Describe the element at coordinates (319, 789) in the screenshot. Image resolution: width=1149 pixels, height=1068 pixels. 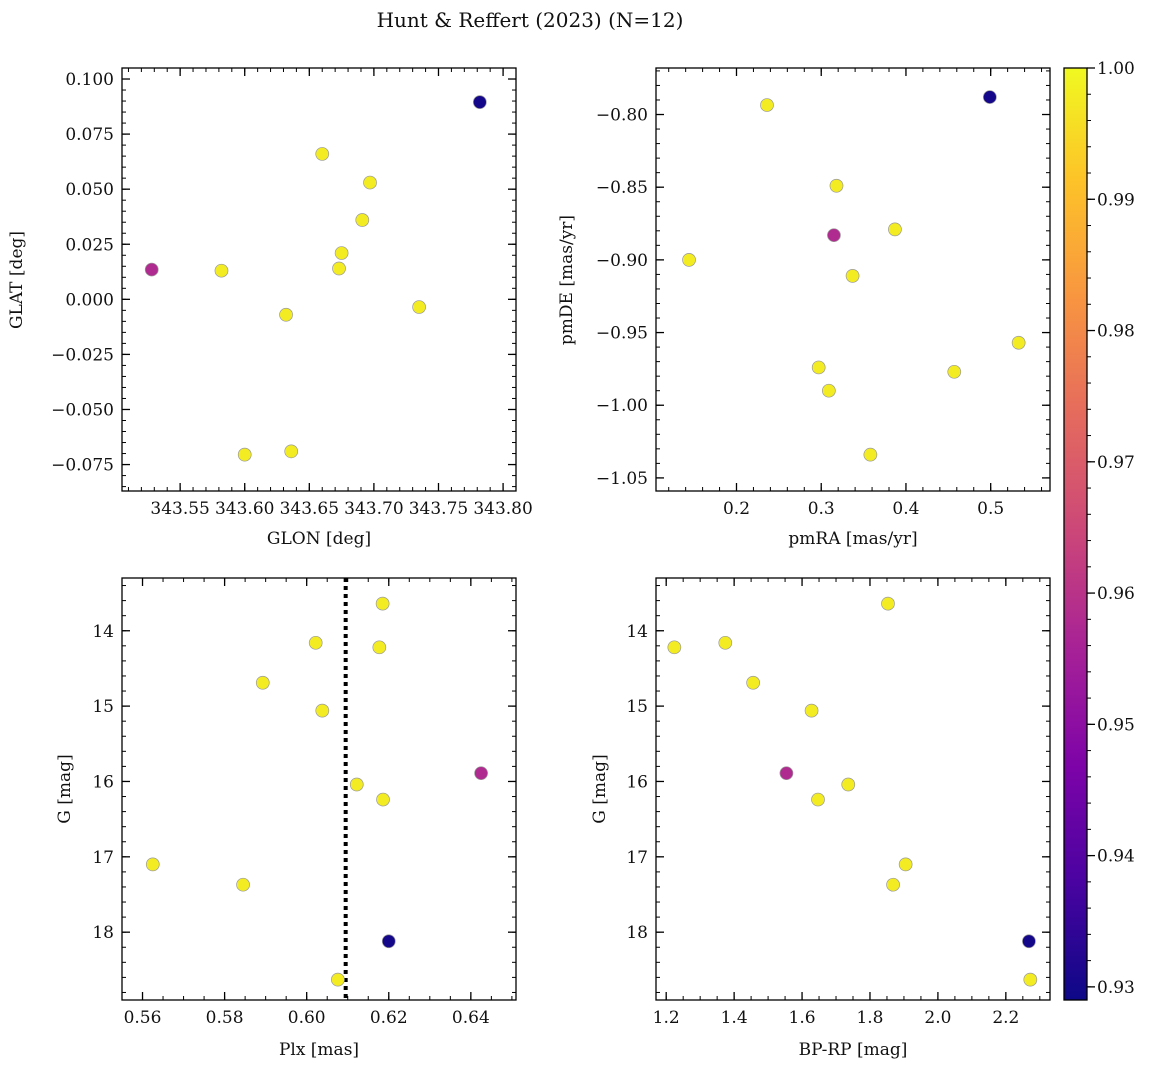
I see `plx-frame` at that location.